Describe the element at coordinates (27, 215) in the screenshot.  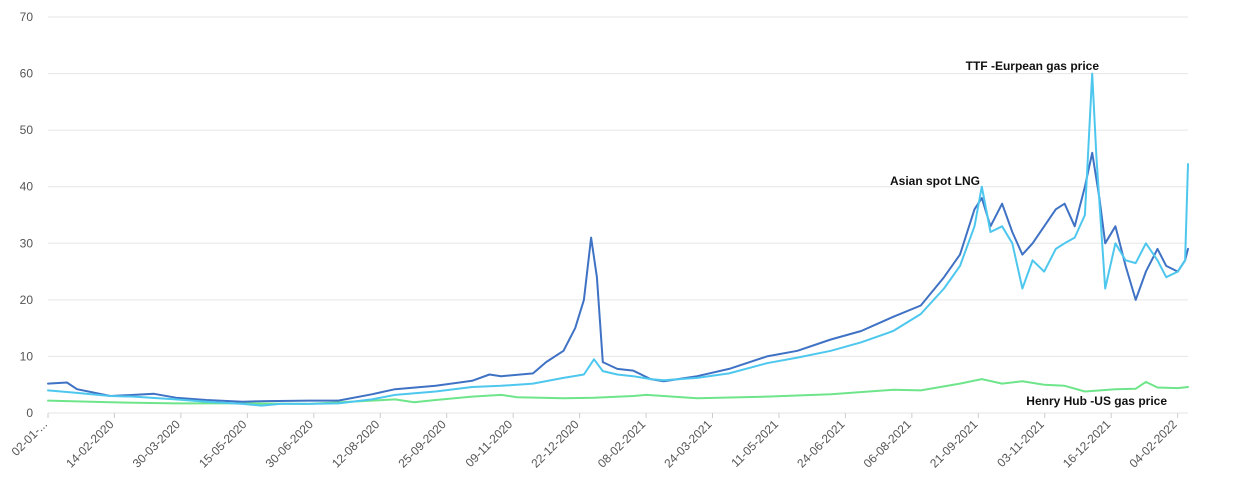
I see `y-axis: 0 10 20 30 40 50 60 70` at that location.